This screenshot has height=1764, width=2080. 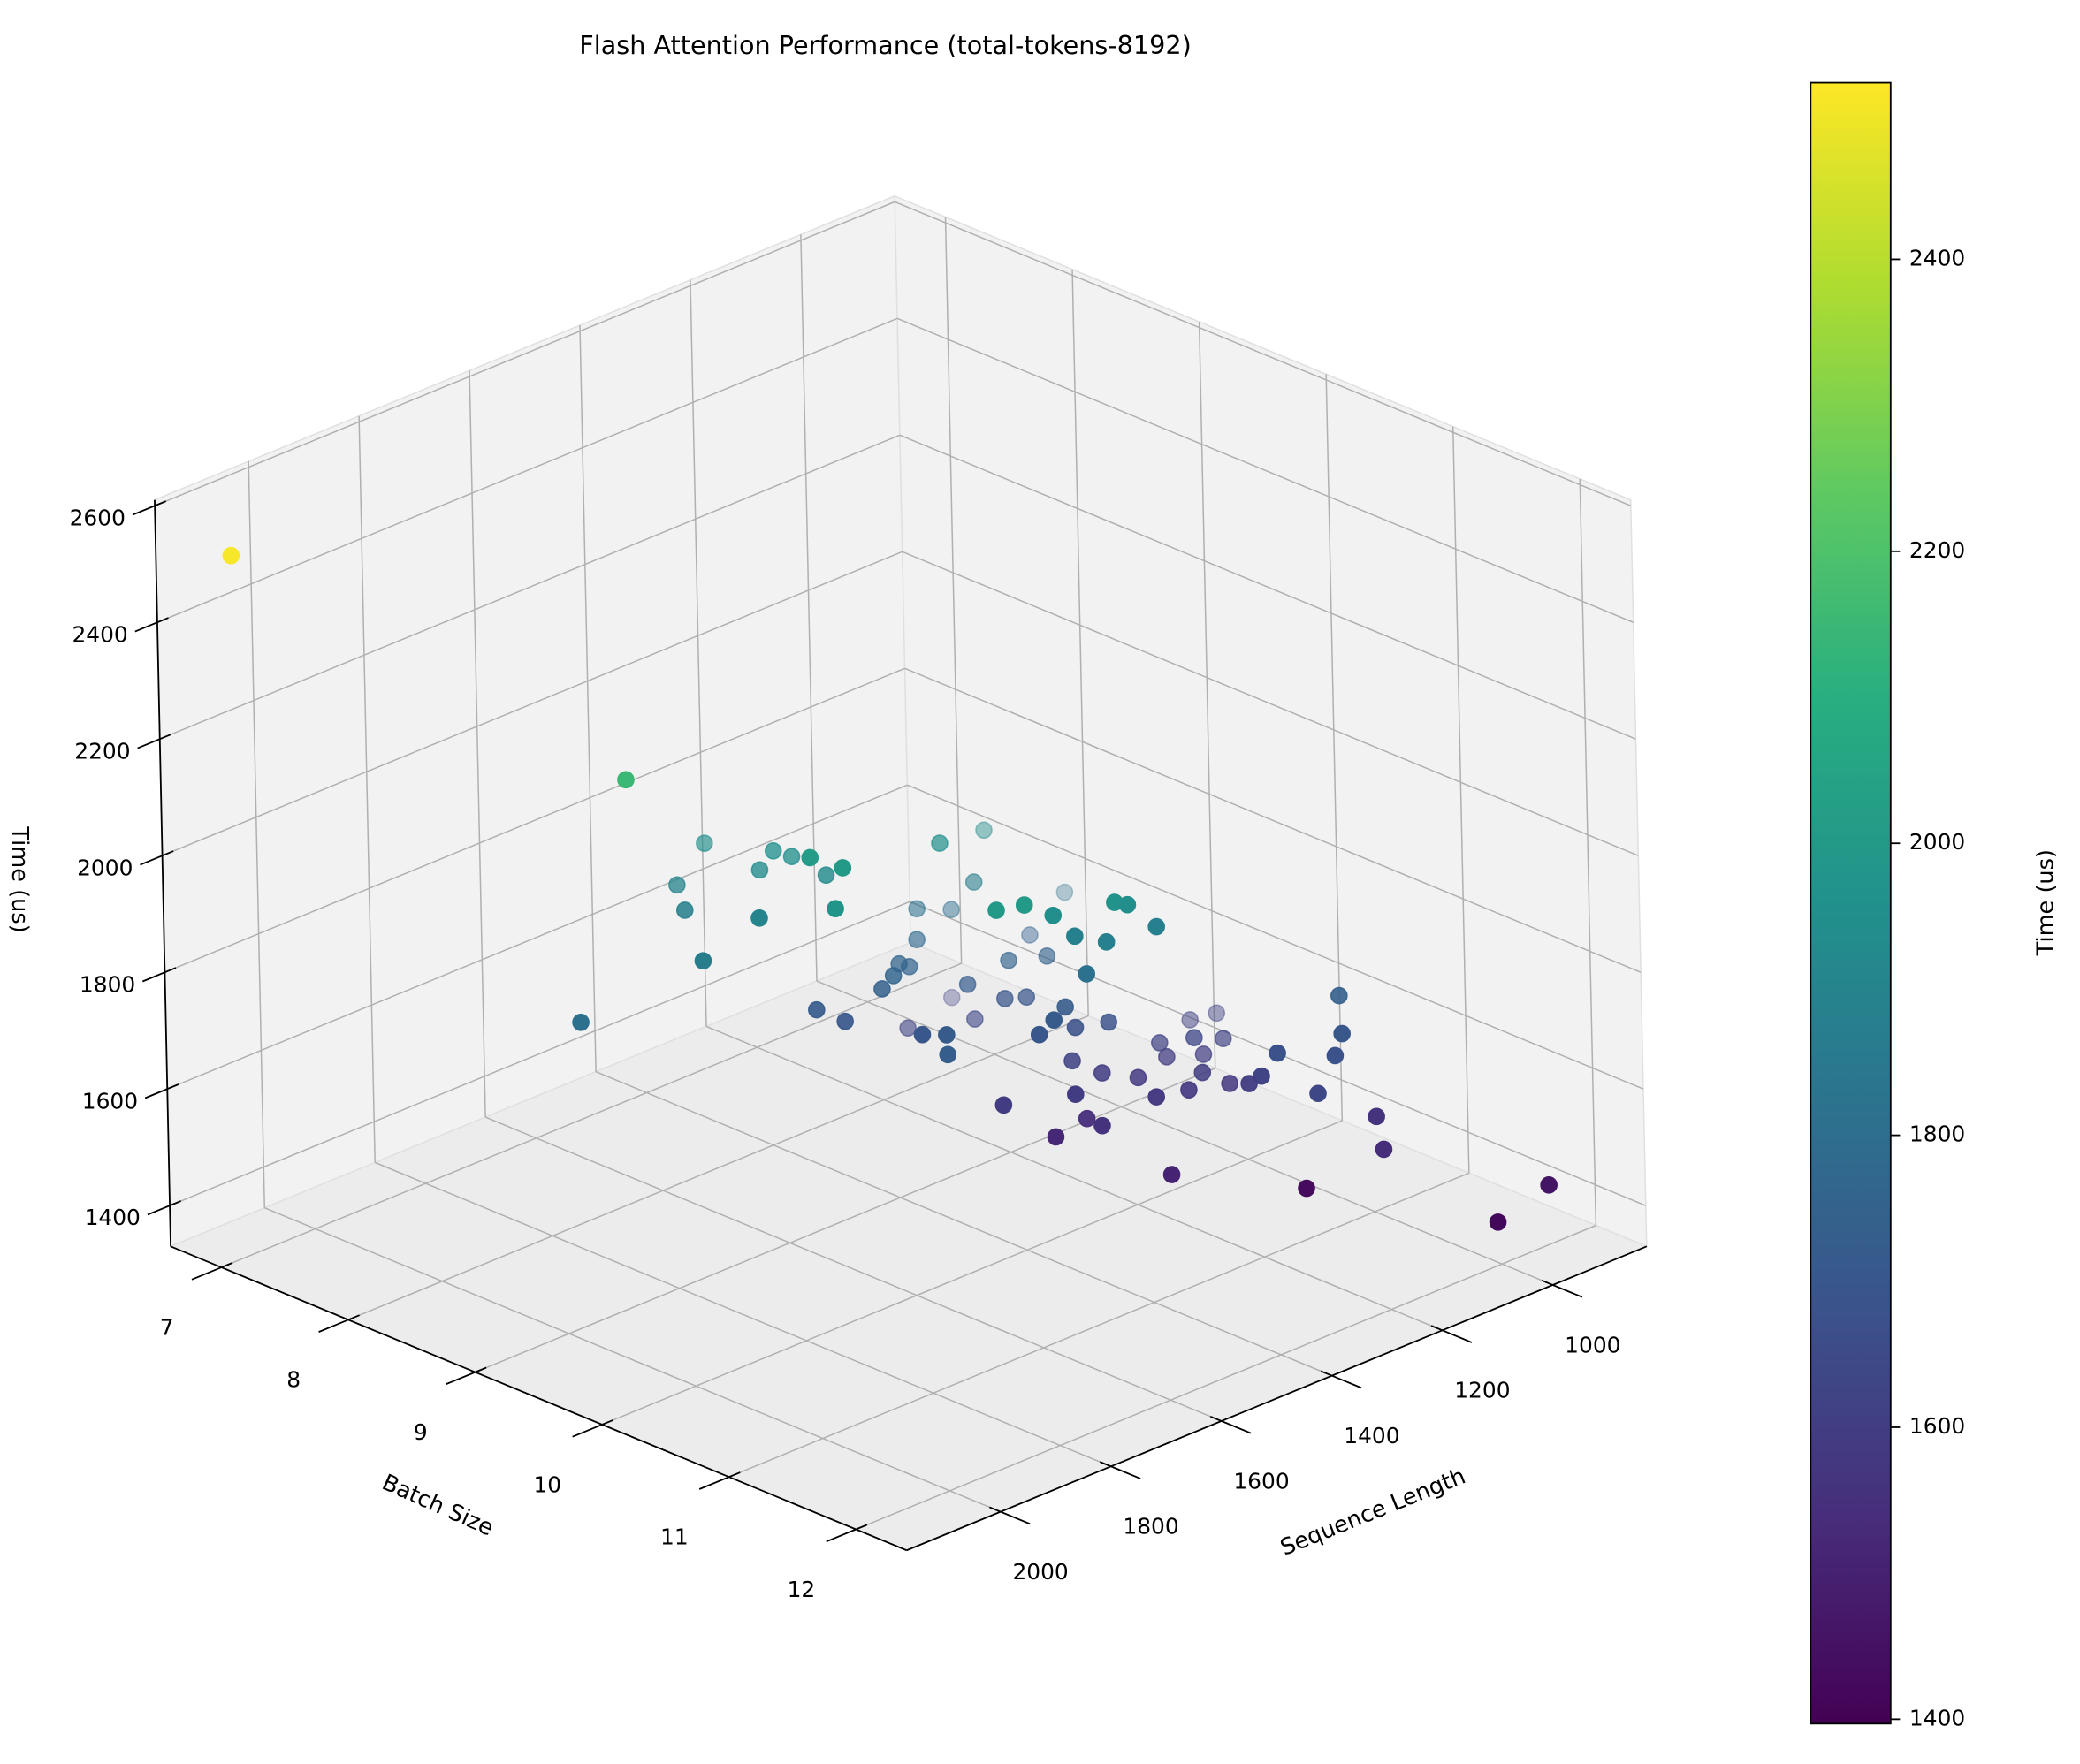 I want to click on y-tick-label: 10, so click(x=547, y=1484).